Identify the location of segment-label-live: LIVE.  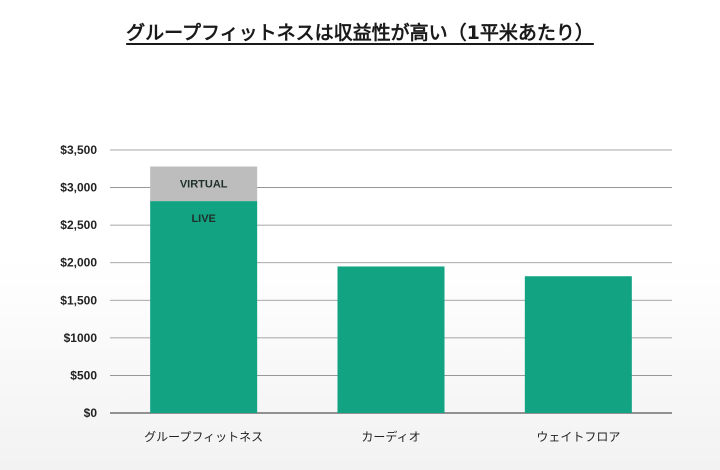
(203, 219).